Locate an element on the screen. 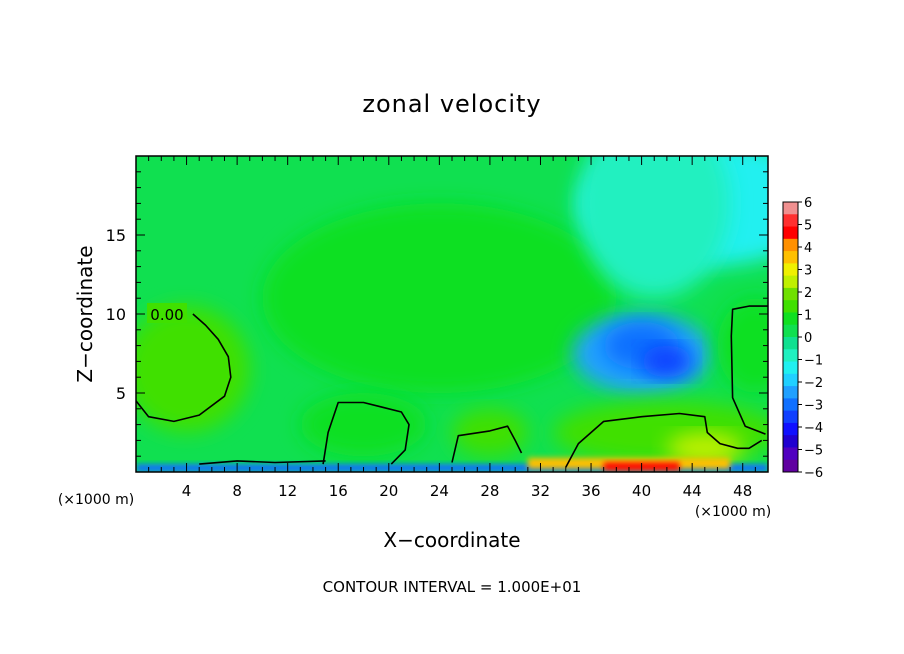 The width and height of the screenshot is (904, 654). y-tick-label: 5 is located at coordinates (121, 393).